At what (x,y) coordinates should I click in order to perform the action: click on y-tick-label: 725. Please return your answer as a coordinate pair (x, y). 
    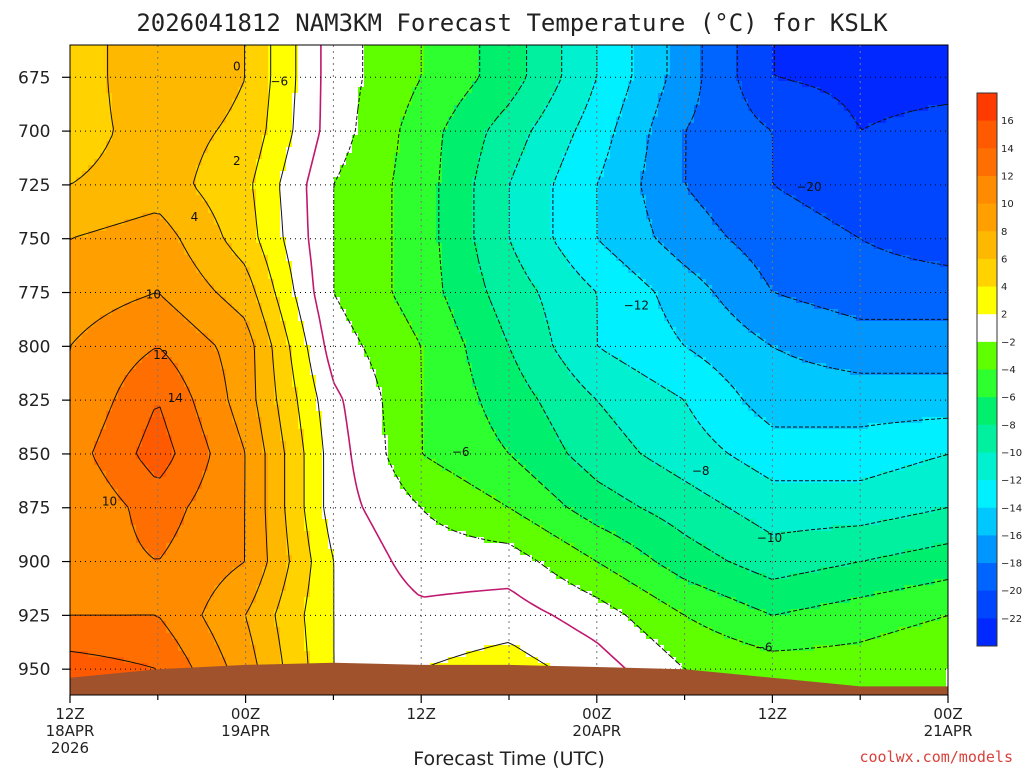
    Looking at the image, I should click on (34, 186).